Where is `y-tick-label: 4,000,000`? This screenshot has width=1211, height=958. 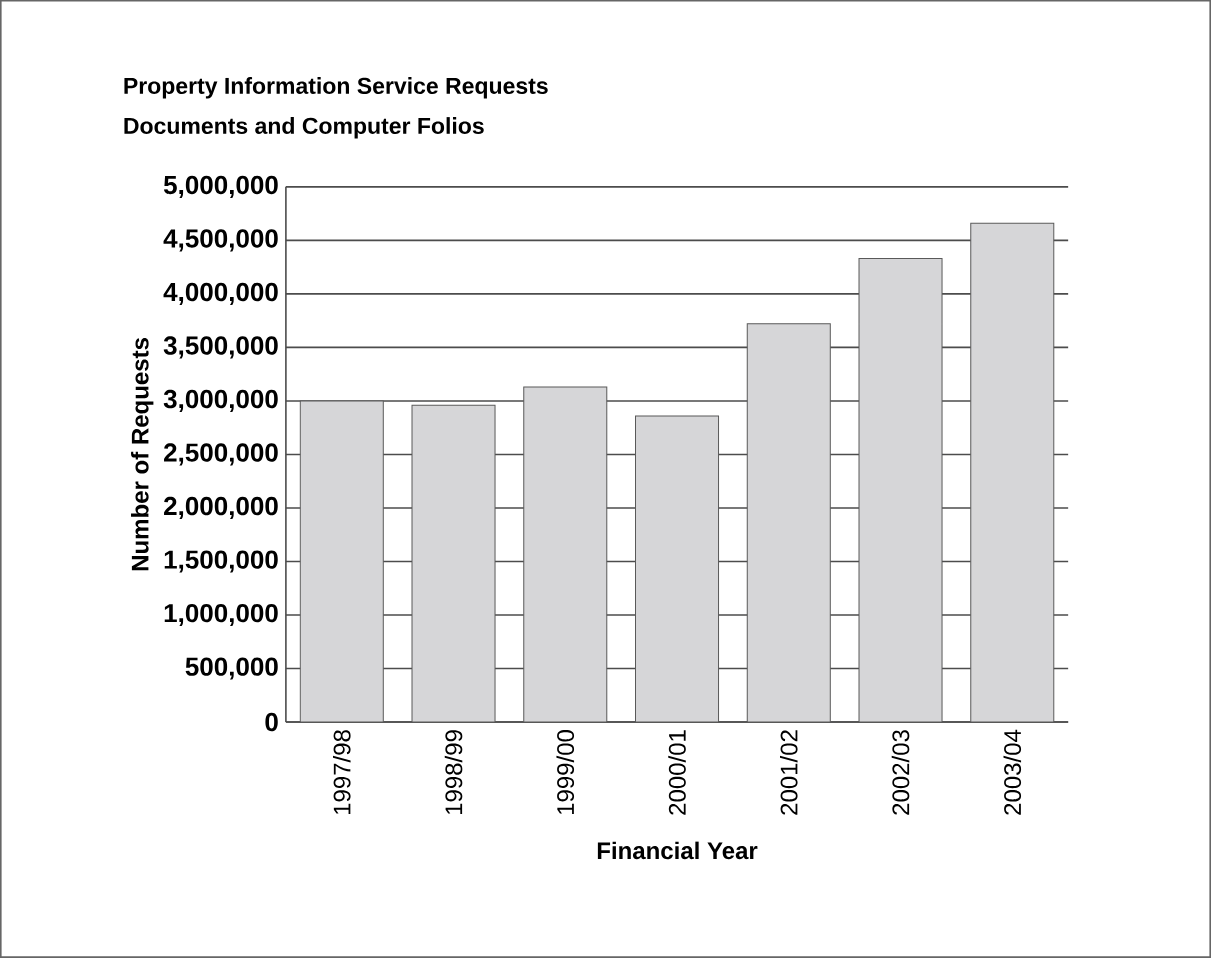
y-tick-label: 4,000,000 is located at coordinates (220, 294).